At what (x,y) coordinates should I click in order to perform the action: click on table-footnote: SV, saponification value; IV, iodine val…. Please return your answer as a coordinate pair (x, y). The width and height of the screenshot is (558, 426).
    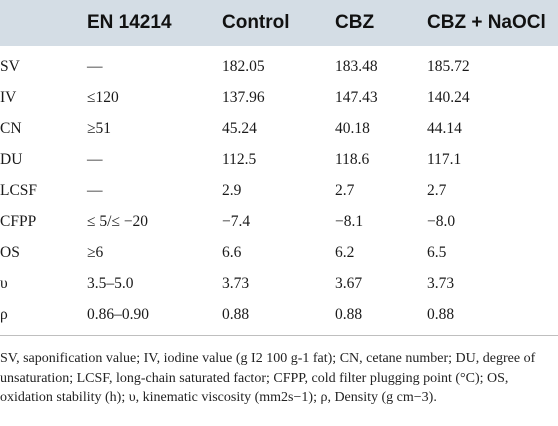
    Looking at the image, I should click on (268, 378).